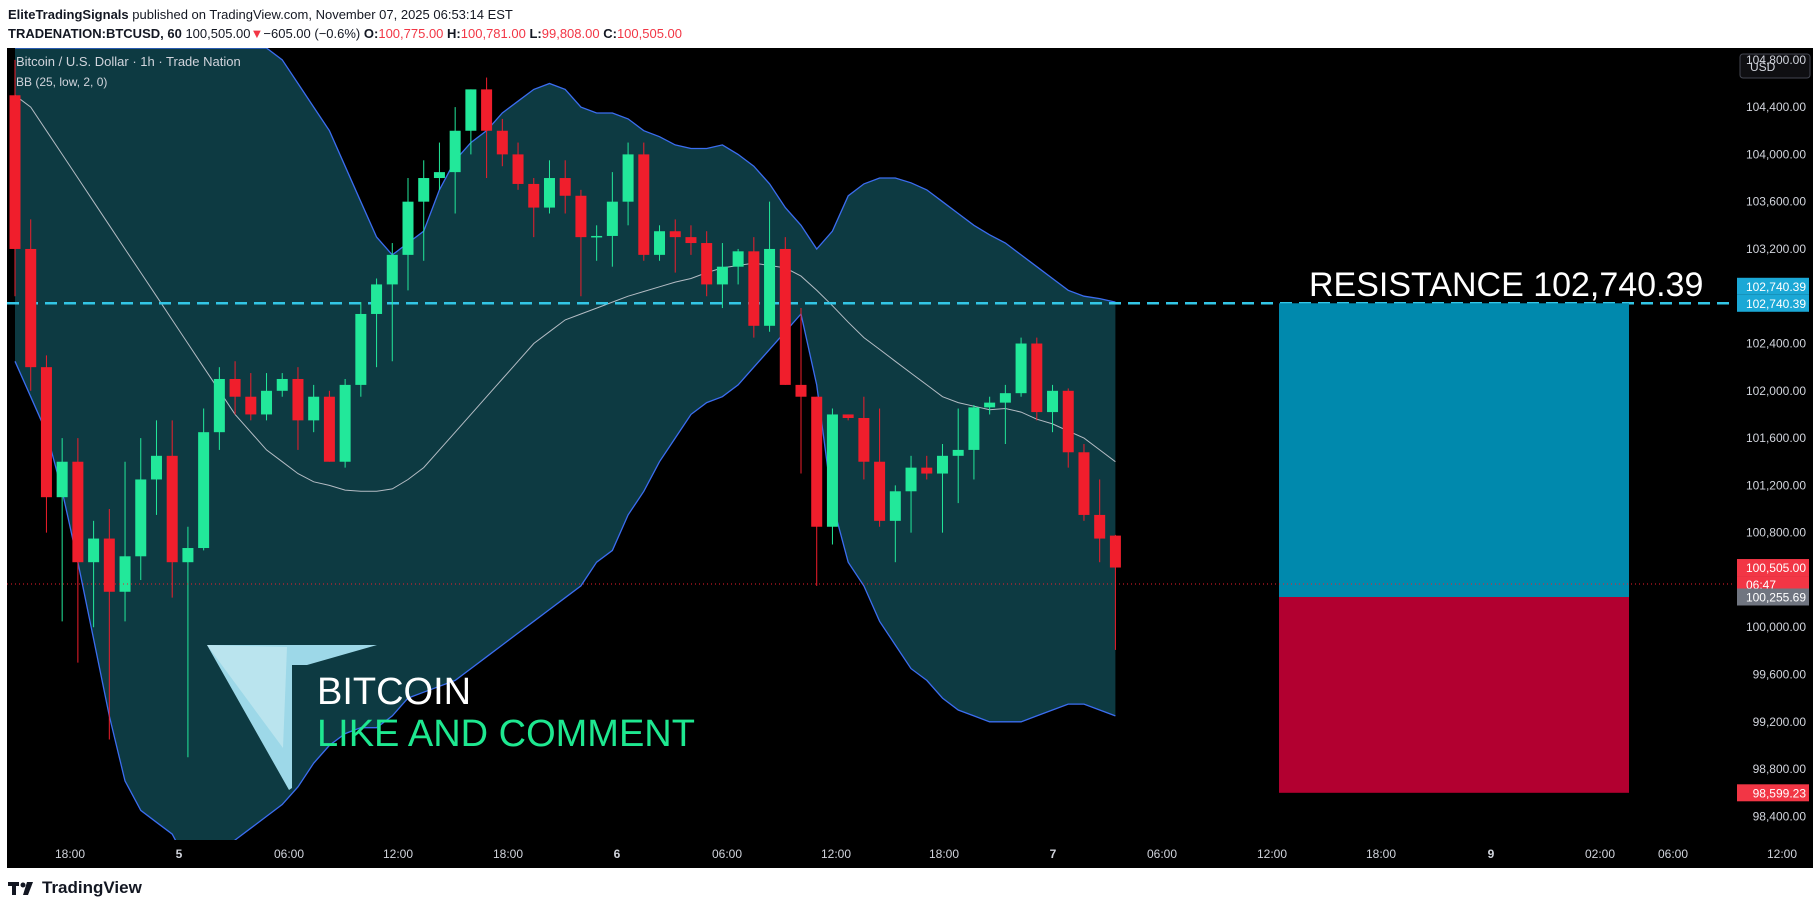  Describe the element at coordinates (1776, 597) in the screenshot. I see `entry-price-tag: 100,255.69` at that location.